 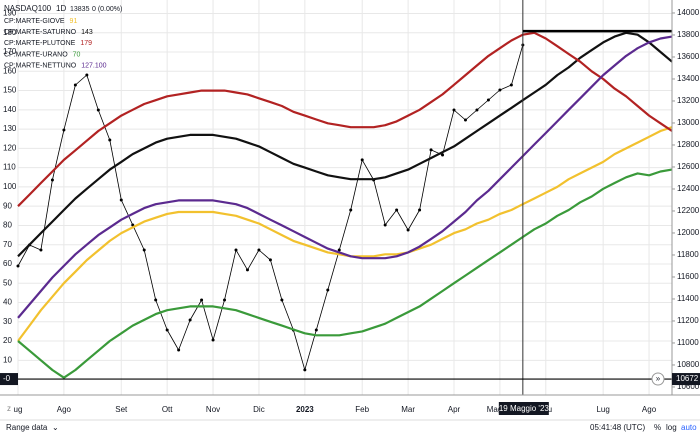 I want to click on y2-tick-label: 10800, so click(x=688, y=364).